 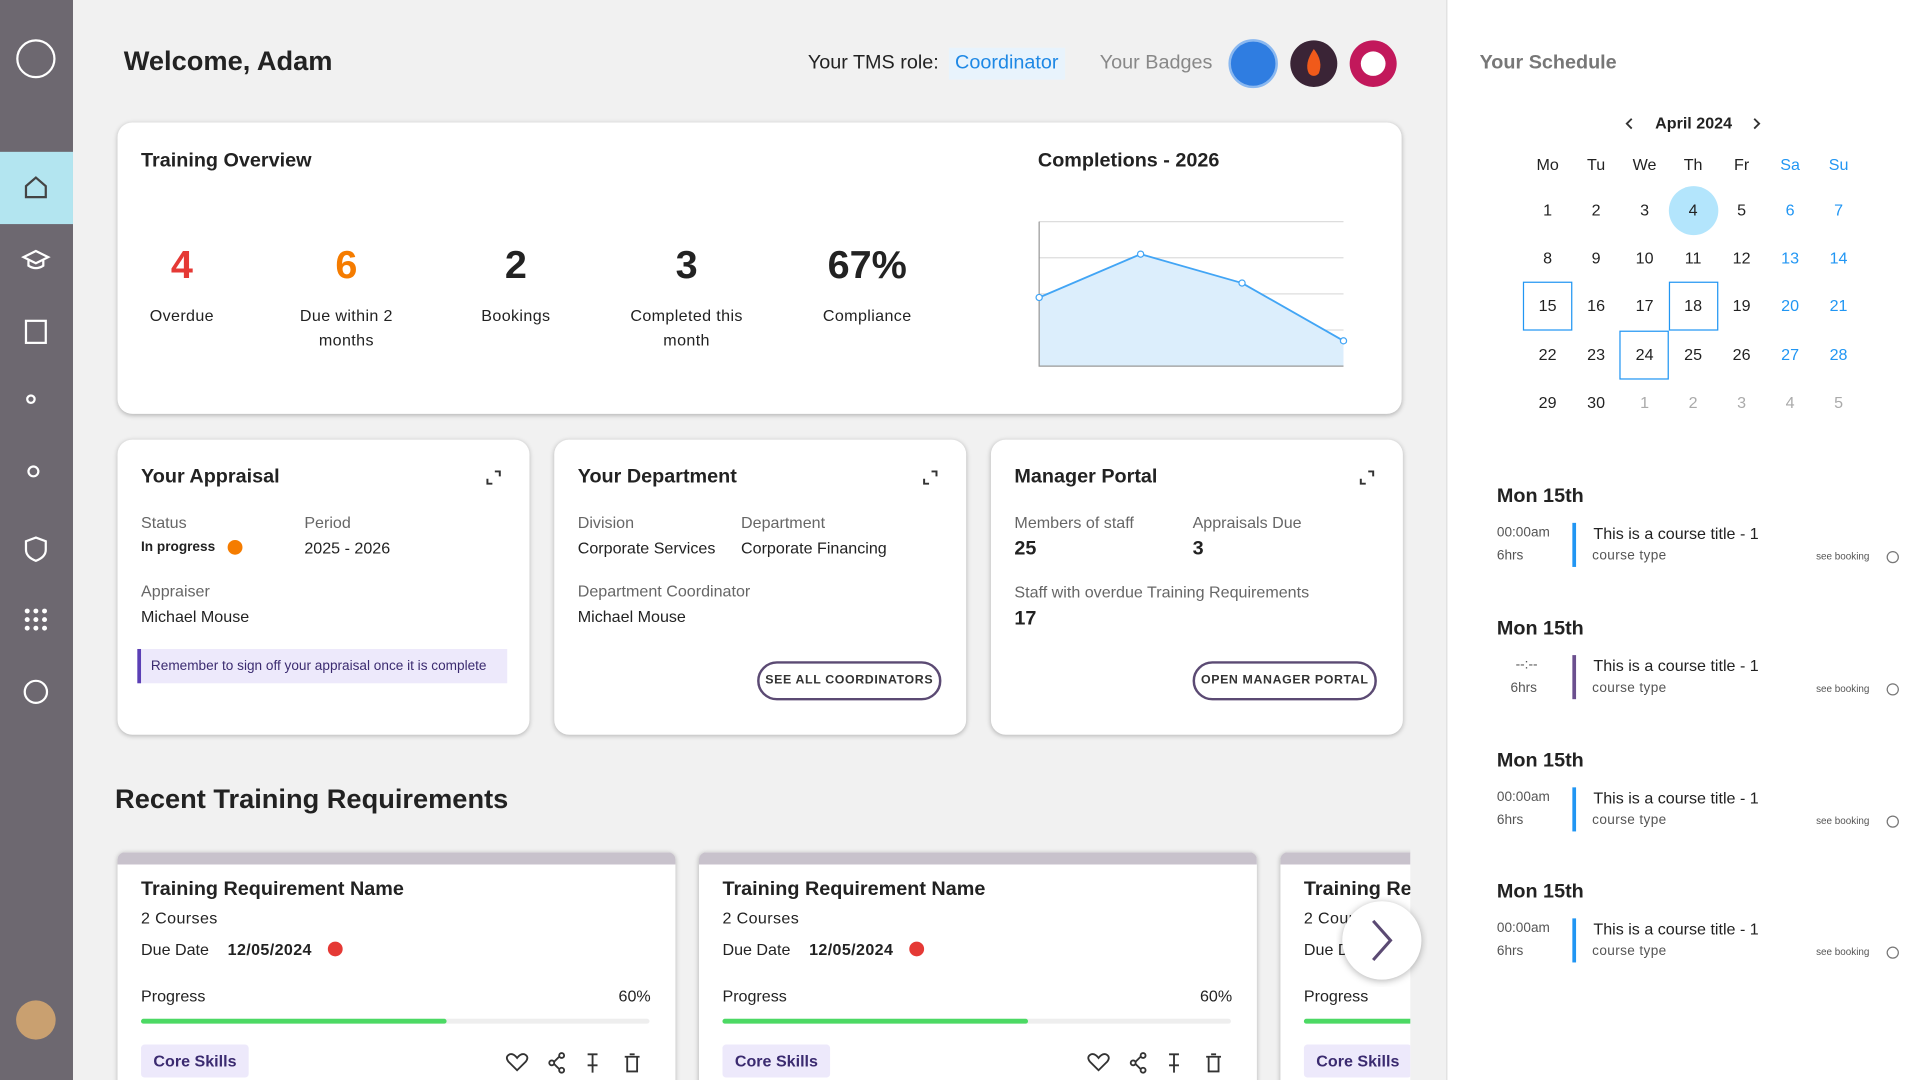 I want to click on badge, so click(x=1253, y=64).